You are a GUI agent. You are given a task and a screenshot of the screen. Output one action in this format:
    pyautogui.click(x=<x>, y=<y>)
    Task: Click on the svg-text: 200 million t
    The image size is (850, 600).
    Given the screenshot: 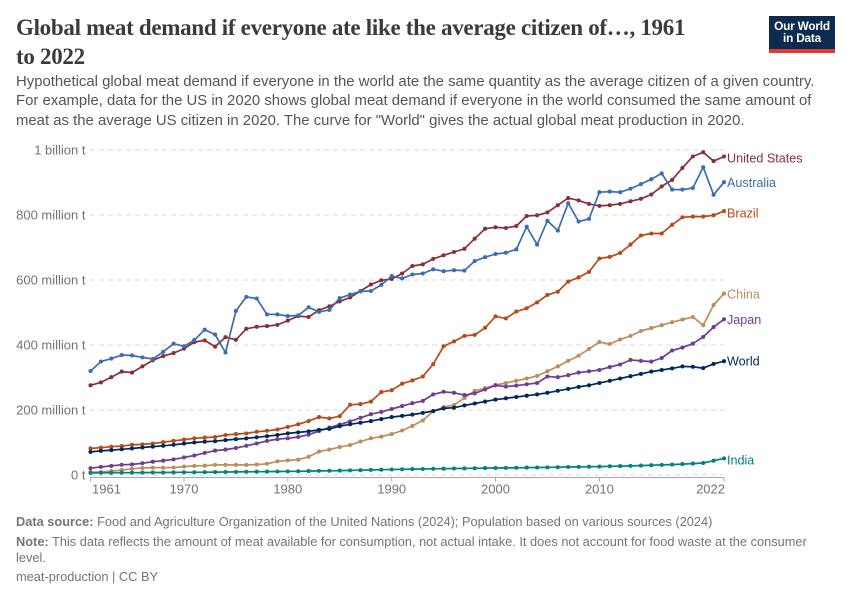 What is the action you would take?
    pyautogui.click(x=51, y=410)
    